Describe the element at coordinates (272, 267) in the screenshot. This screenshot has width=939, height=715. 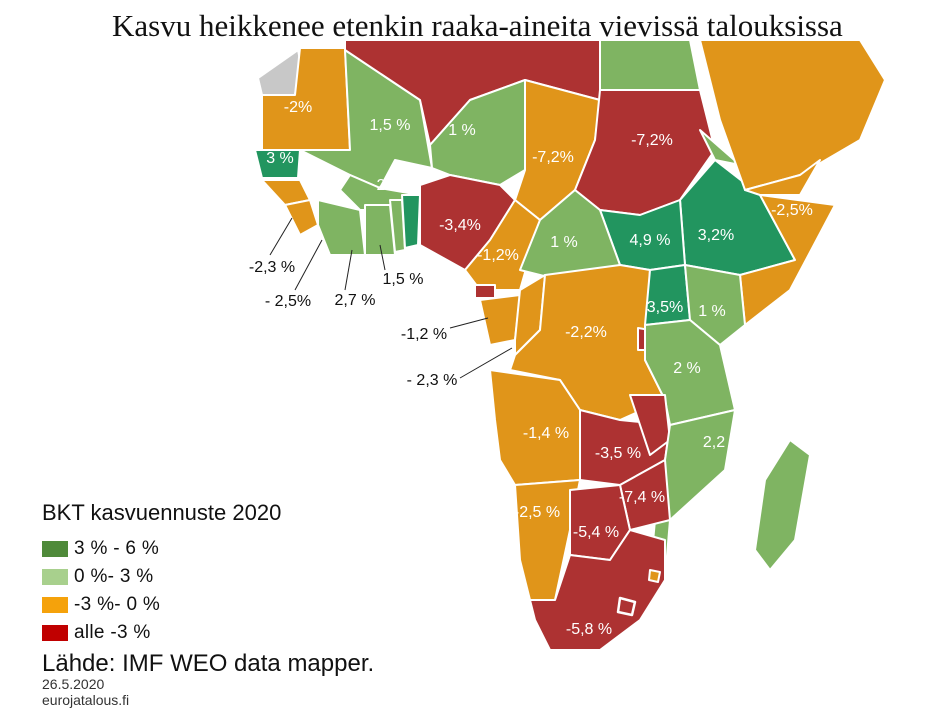
I see `outside-label-guinea: -2,3 %` at that location.